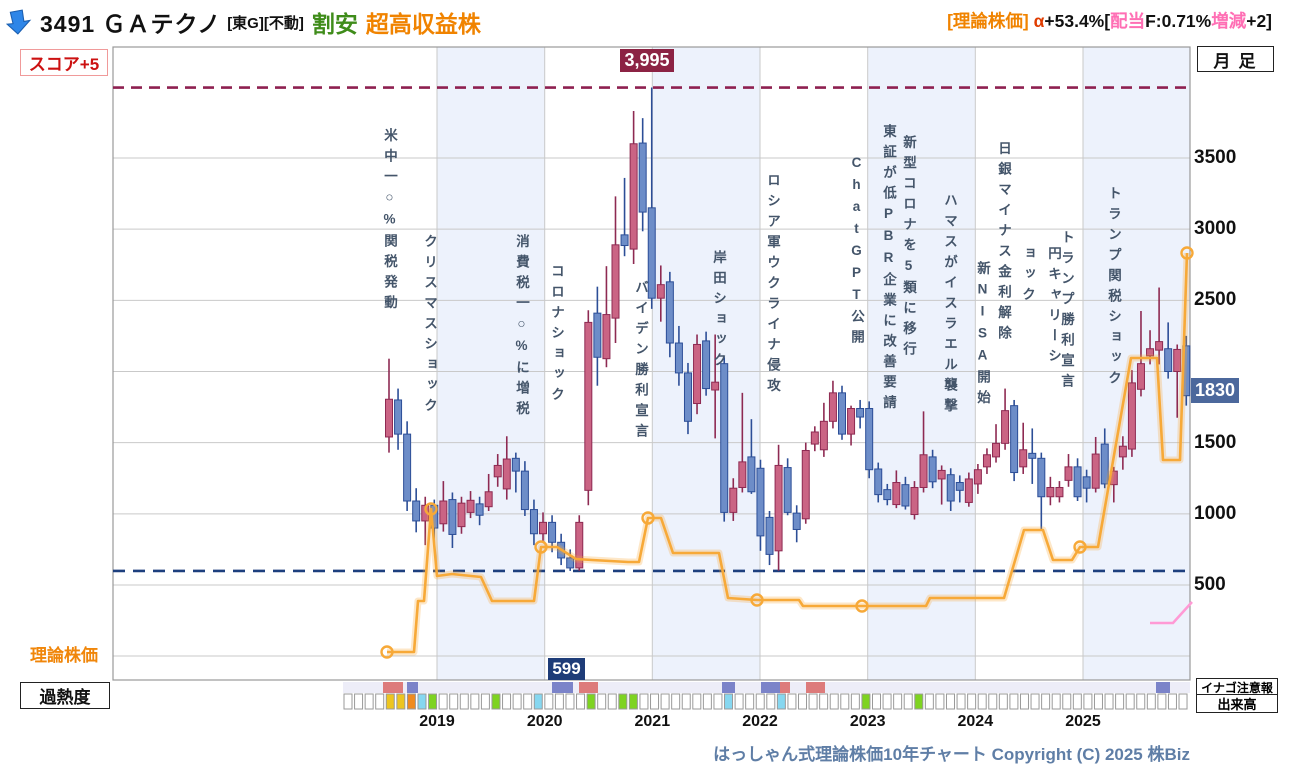  Describe the element at coordinates (1171, 613) in the screenshot. I see `pink-signal-line` at that location.